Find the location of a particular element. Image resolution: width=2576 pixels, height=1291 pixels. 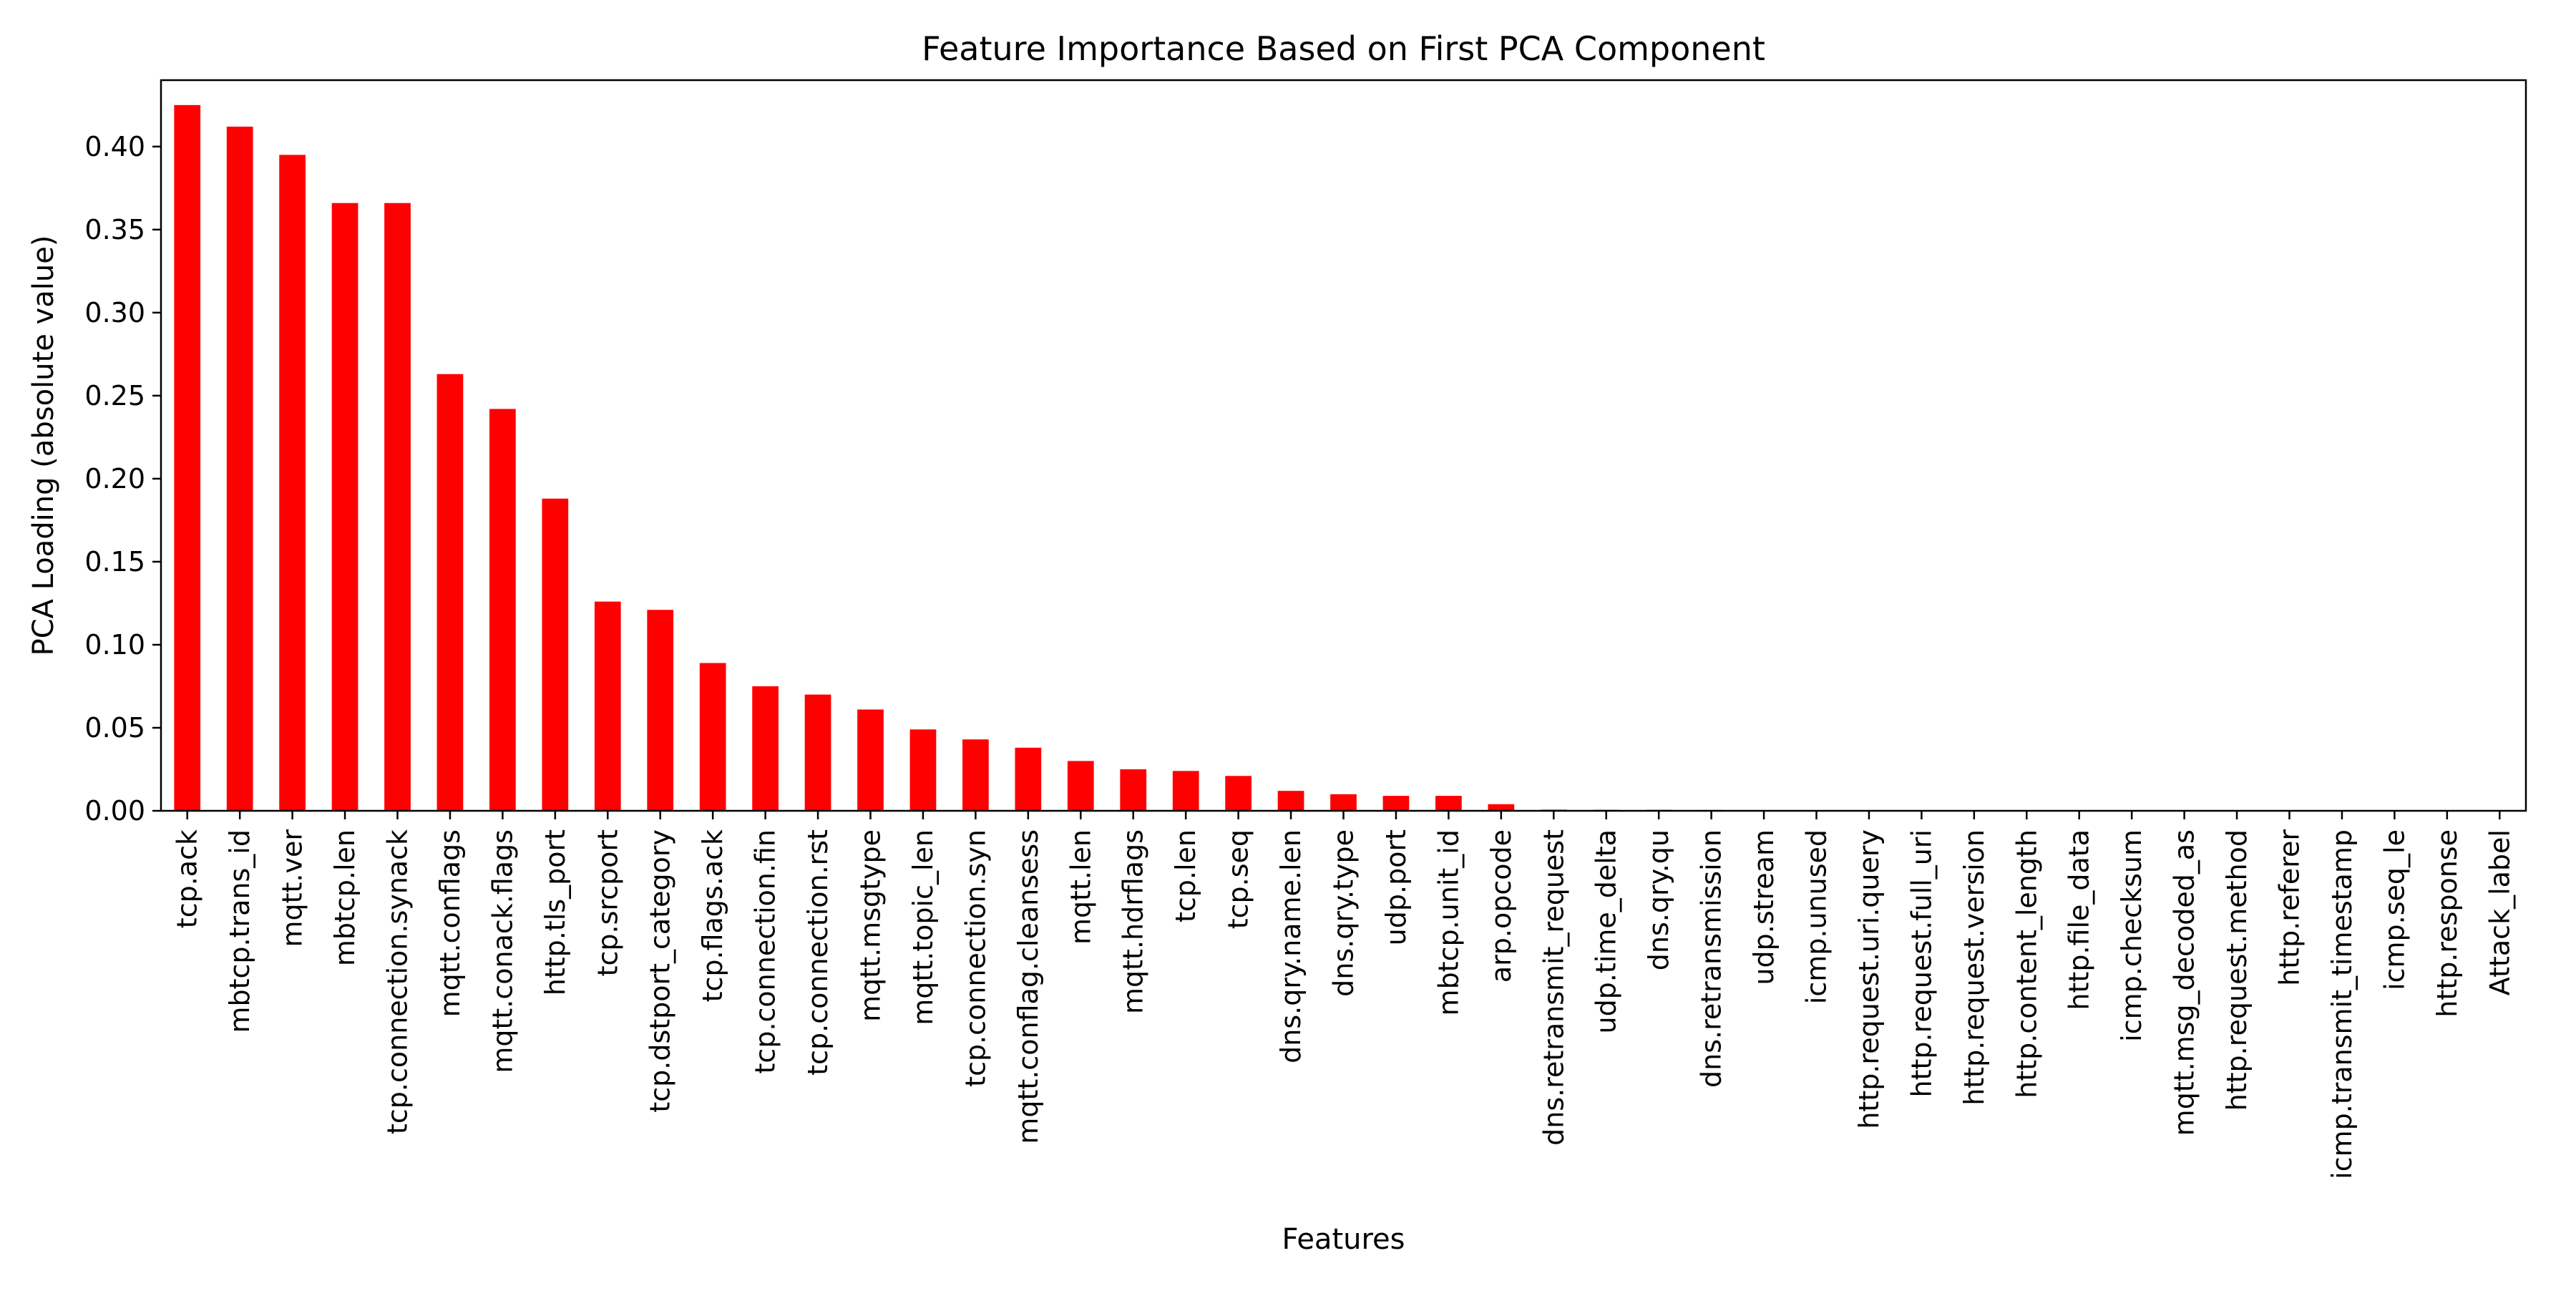

bar-http-tls-port is located at coordinates (555, 654).